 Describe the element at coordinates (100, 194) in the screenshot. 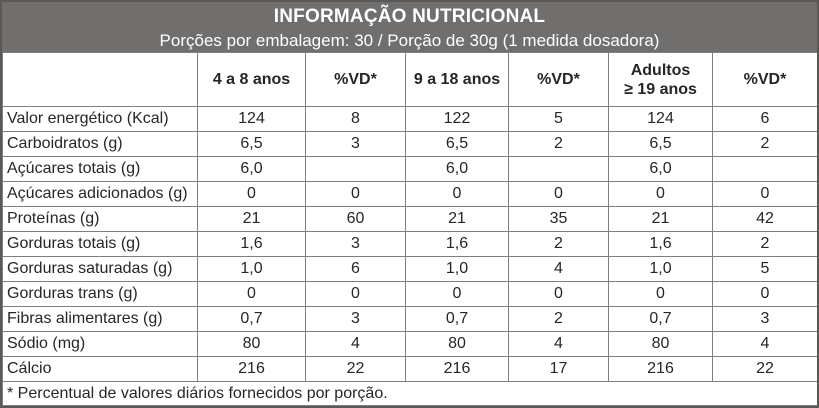

I see `row-label: Açúcares adicionados (g)` at that location.